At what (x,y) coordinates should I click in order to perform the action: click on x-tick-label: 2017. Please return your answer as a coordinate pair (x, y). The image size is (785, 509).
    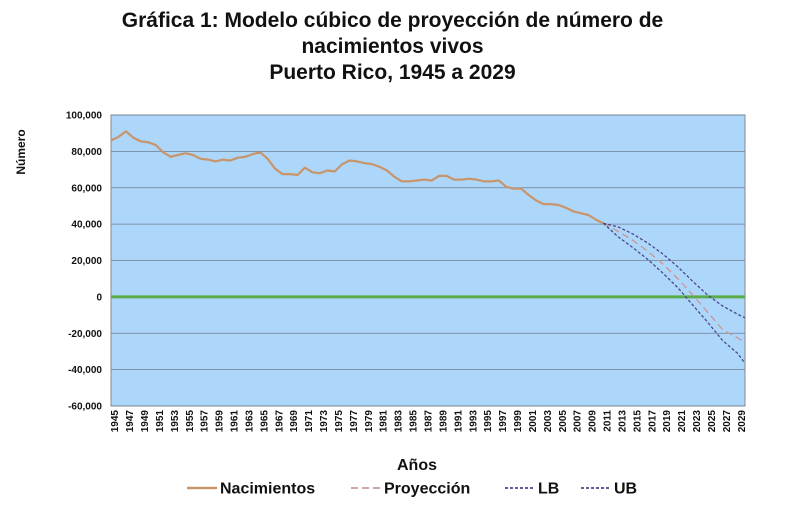
    Looking at the image, I should click on (652, 421).